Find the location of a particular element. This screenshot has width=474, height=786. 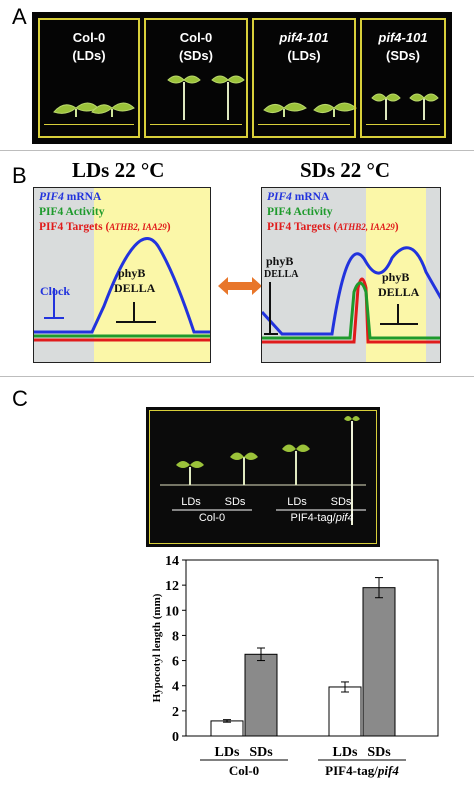

phyb-label-left: phyB is located at coordinates (280, 261).